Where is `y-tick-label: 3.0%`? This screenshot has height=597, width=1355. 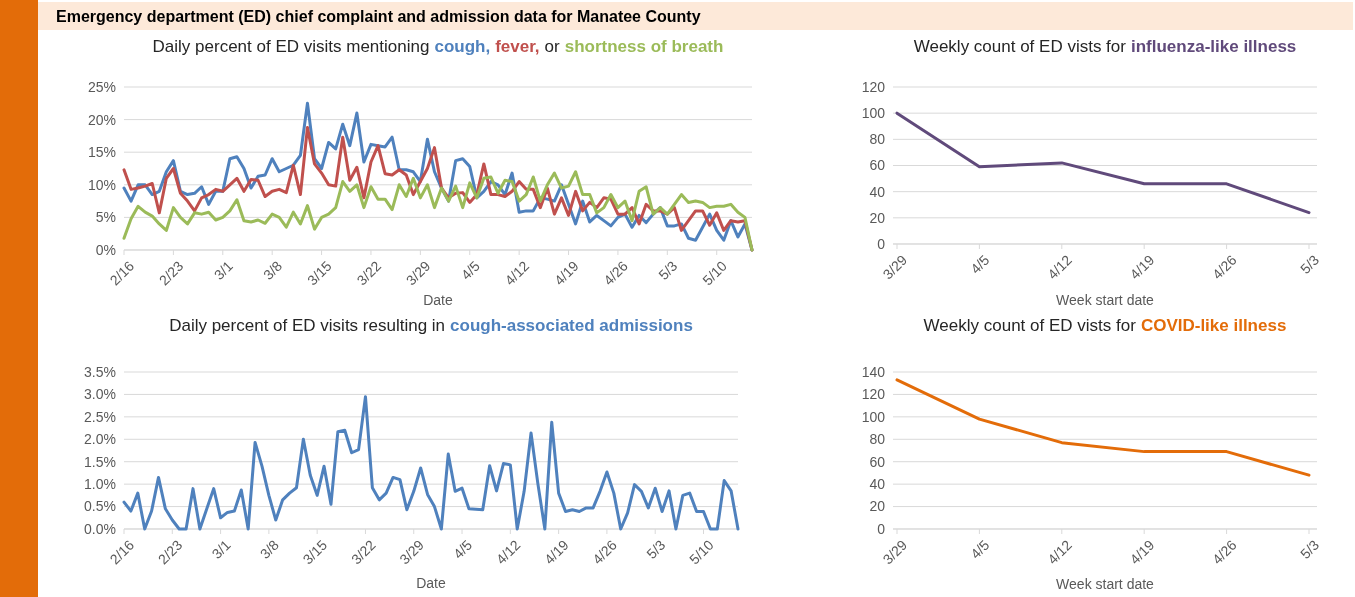 y-tick-label: 3.0% is located at coordinates (100, 394).